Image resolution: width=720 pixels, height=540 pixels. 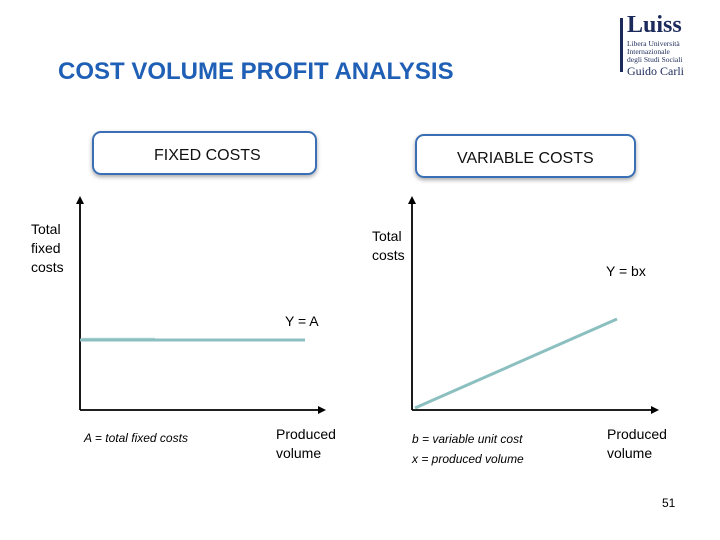 I want to click on fixed-costs-box: FIXED COSTS, so click(x=204, y=153).